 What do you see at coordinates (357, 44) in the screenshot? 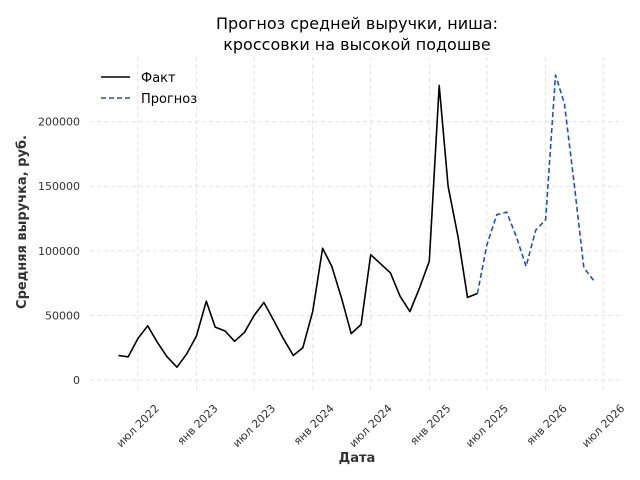
I see `chart-title-line-2: кроссовки на высокой подошве` at bounding box center [357, 44].